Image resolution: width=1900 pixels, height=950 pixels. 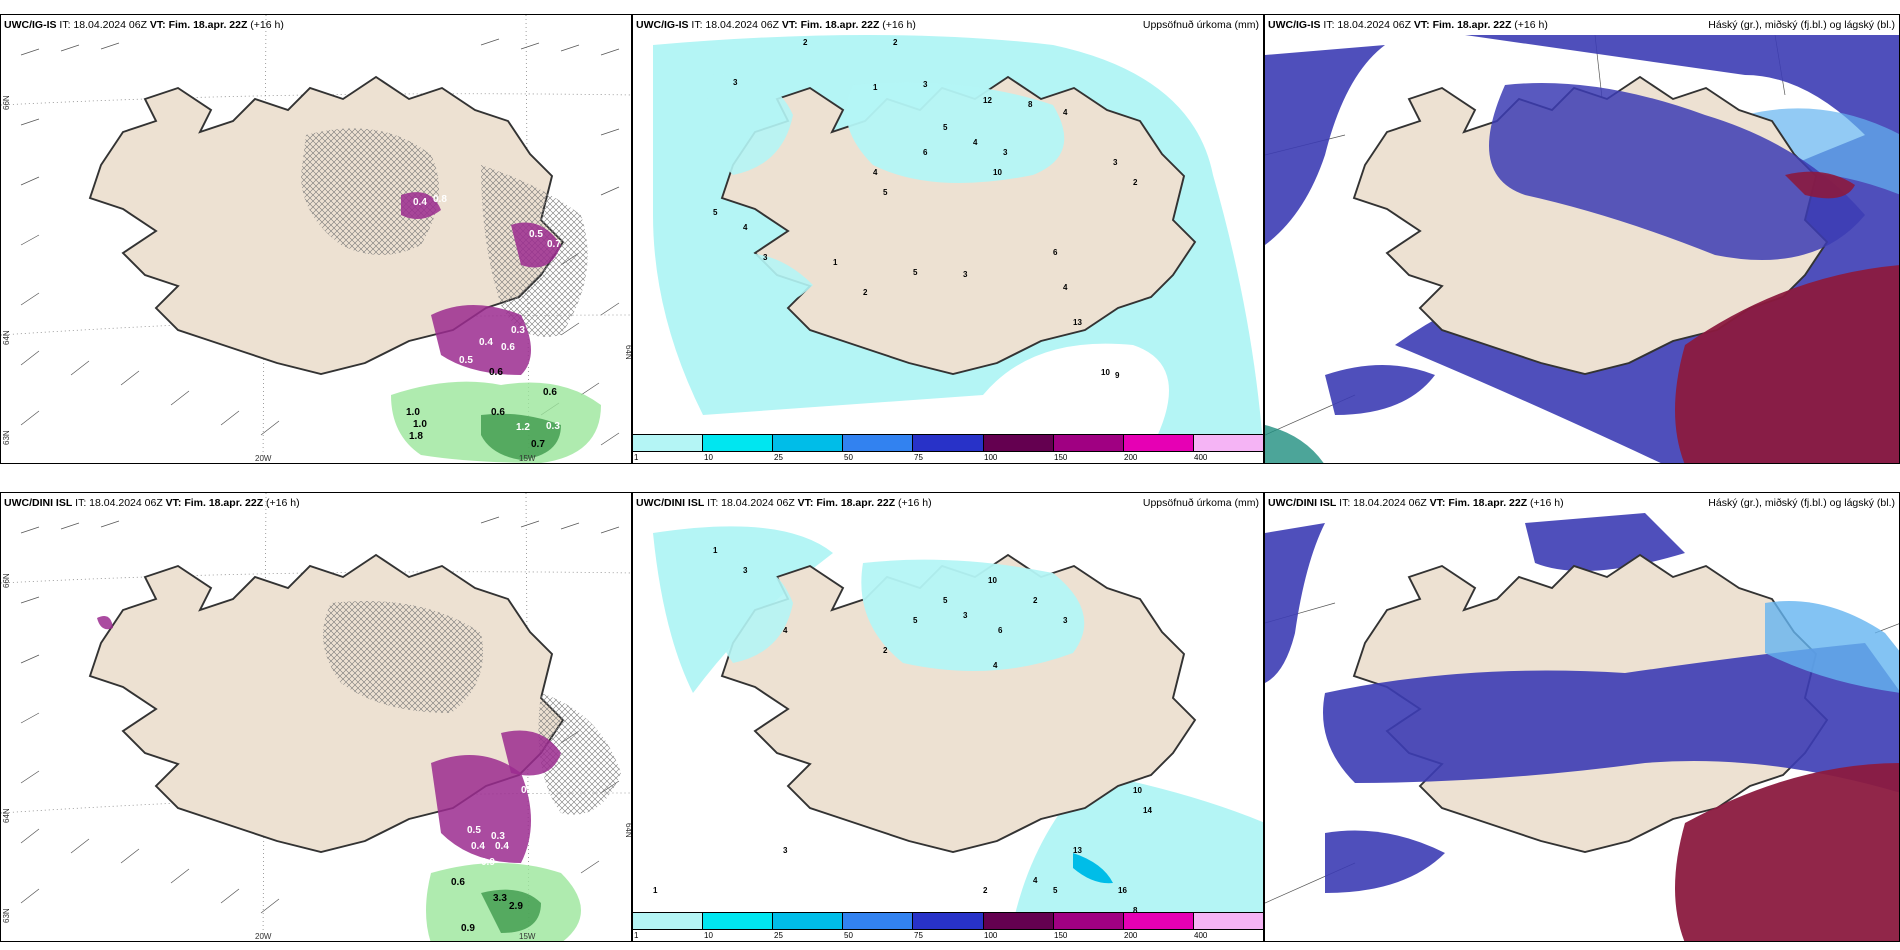 What do you see at coordinates (440, 199) in the screenshot?
I see `value-label: 0.8` at bounding box center [440, 199].